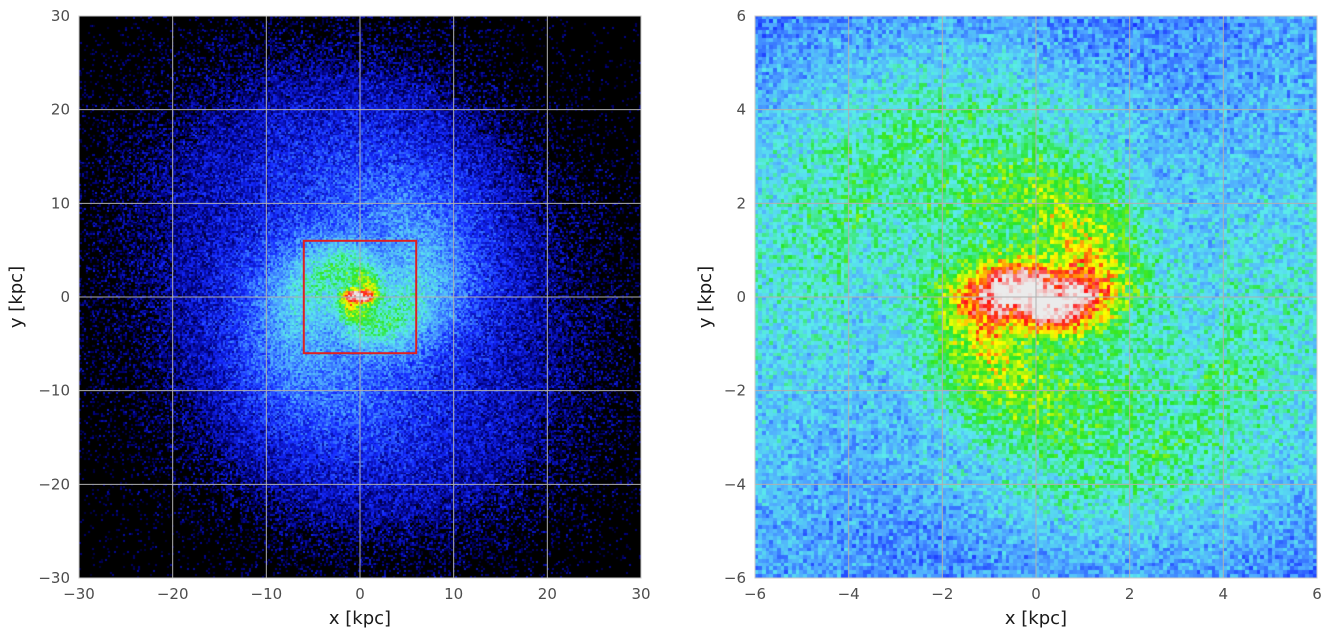  What do you see at coordinates (1317, 594) in the screenshot?
I see `right-x-tick-label: 6` at bounding box center [1317, 594].